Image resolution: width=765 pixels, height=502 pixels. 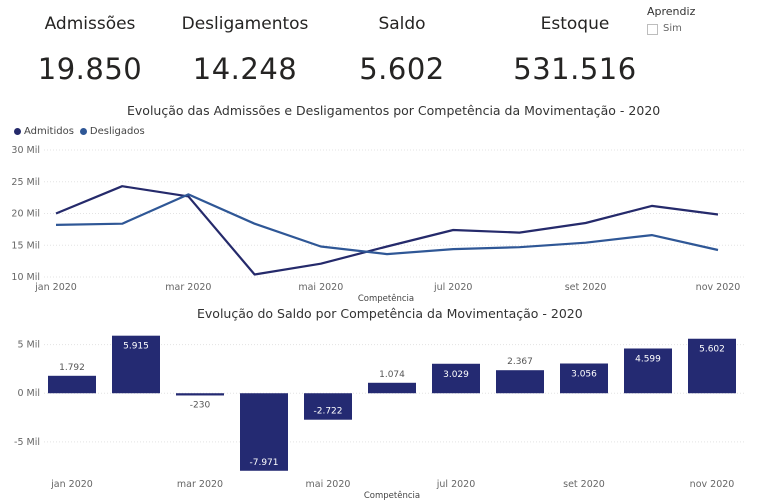 What do you see at coordinates (718, 287) in the screenshot?
I see `line-chart-xtick-label: nov 2020` at bounding box center [718, 287].